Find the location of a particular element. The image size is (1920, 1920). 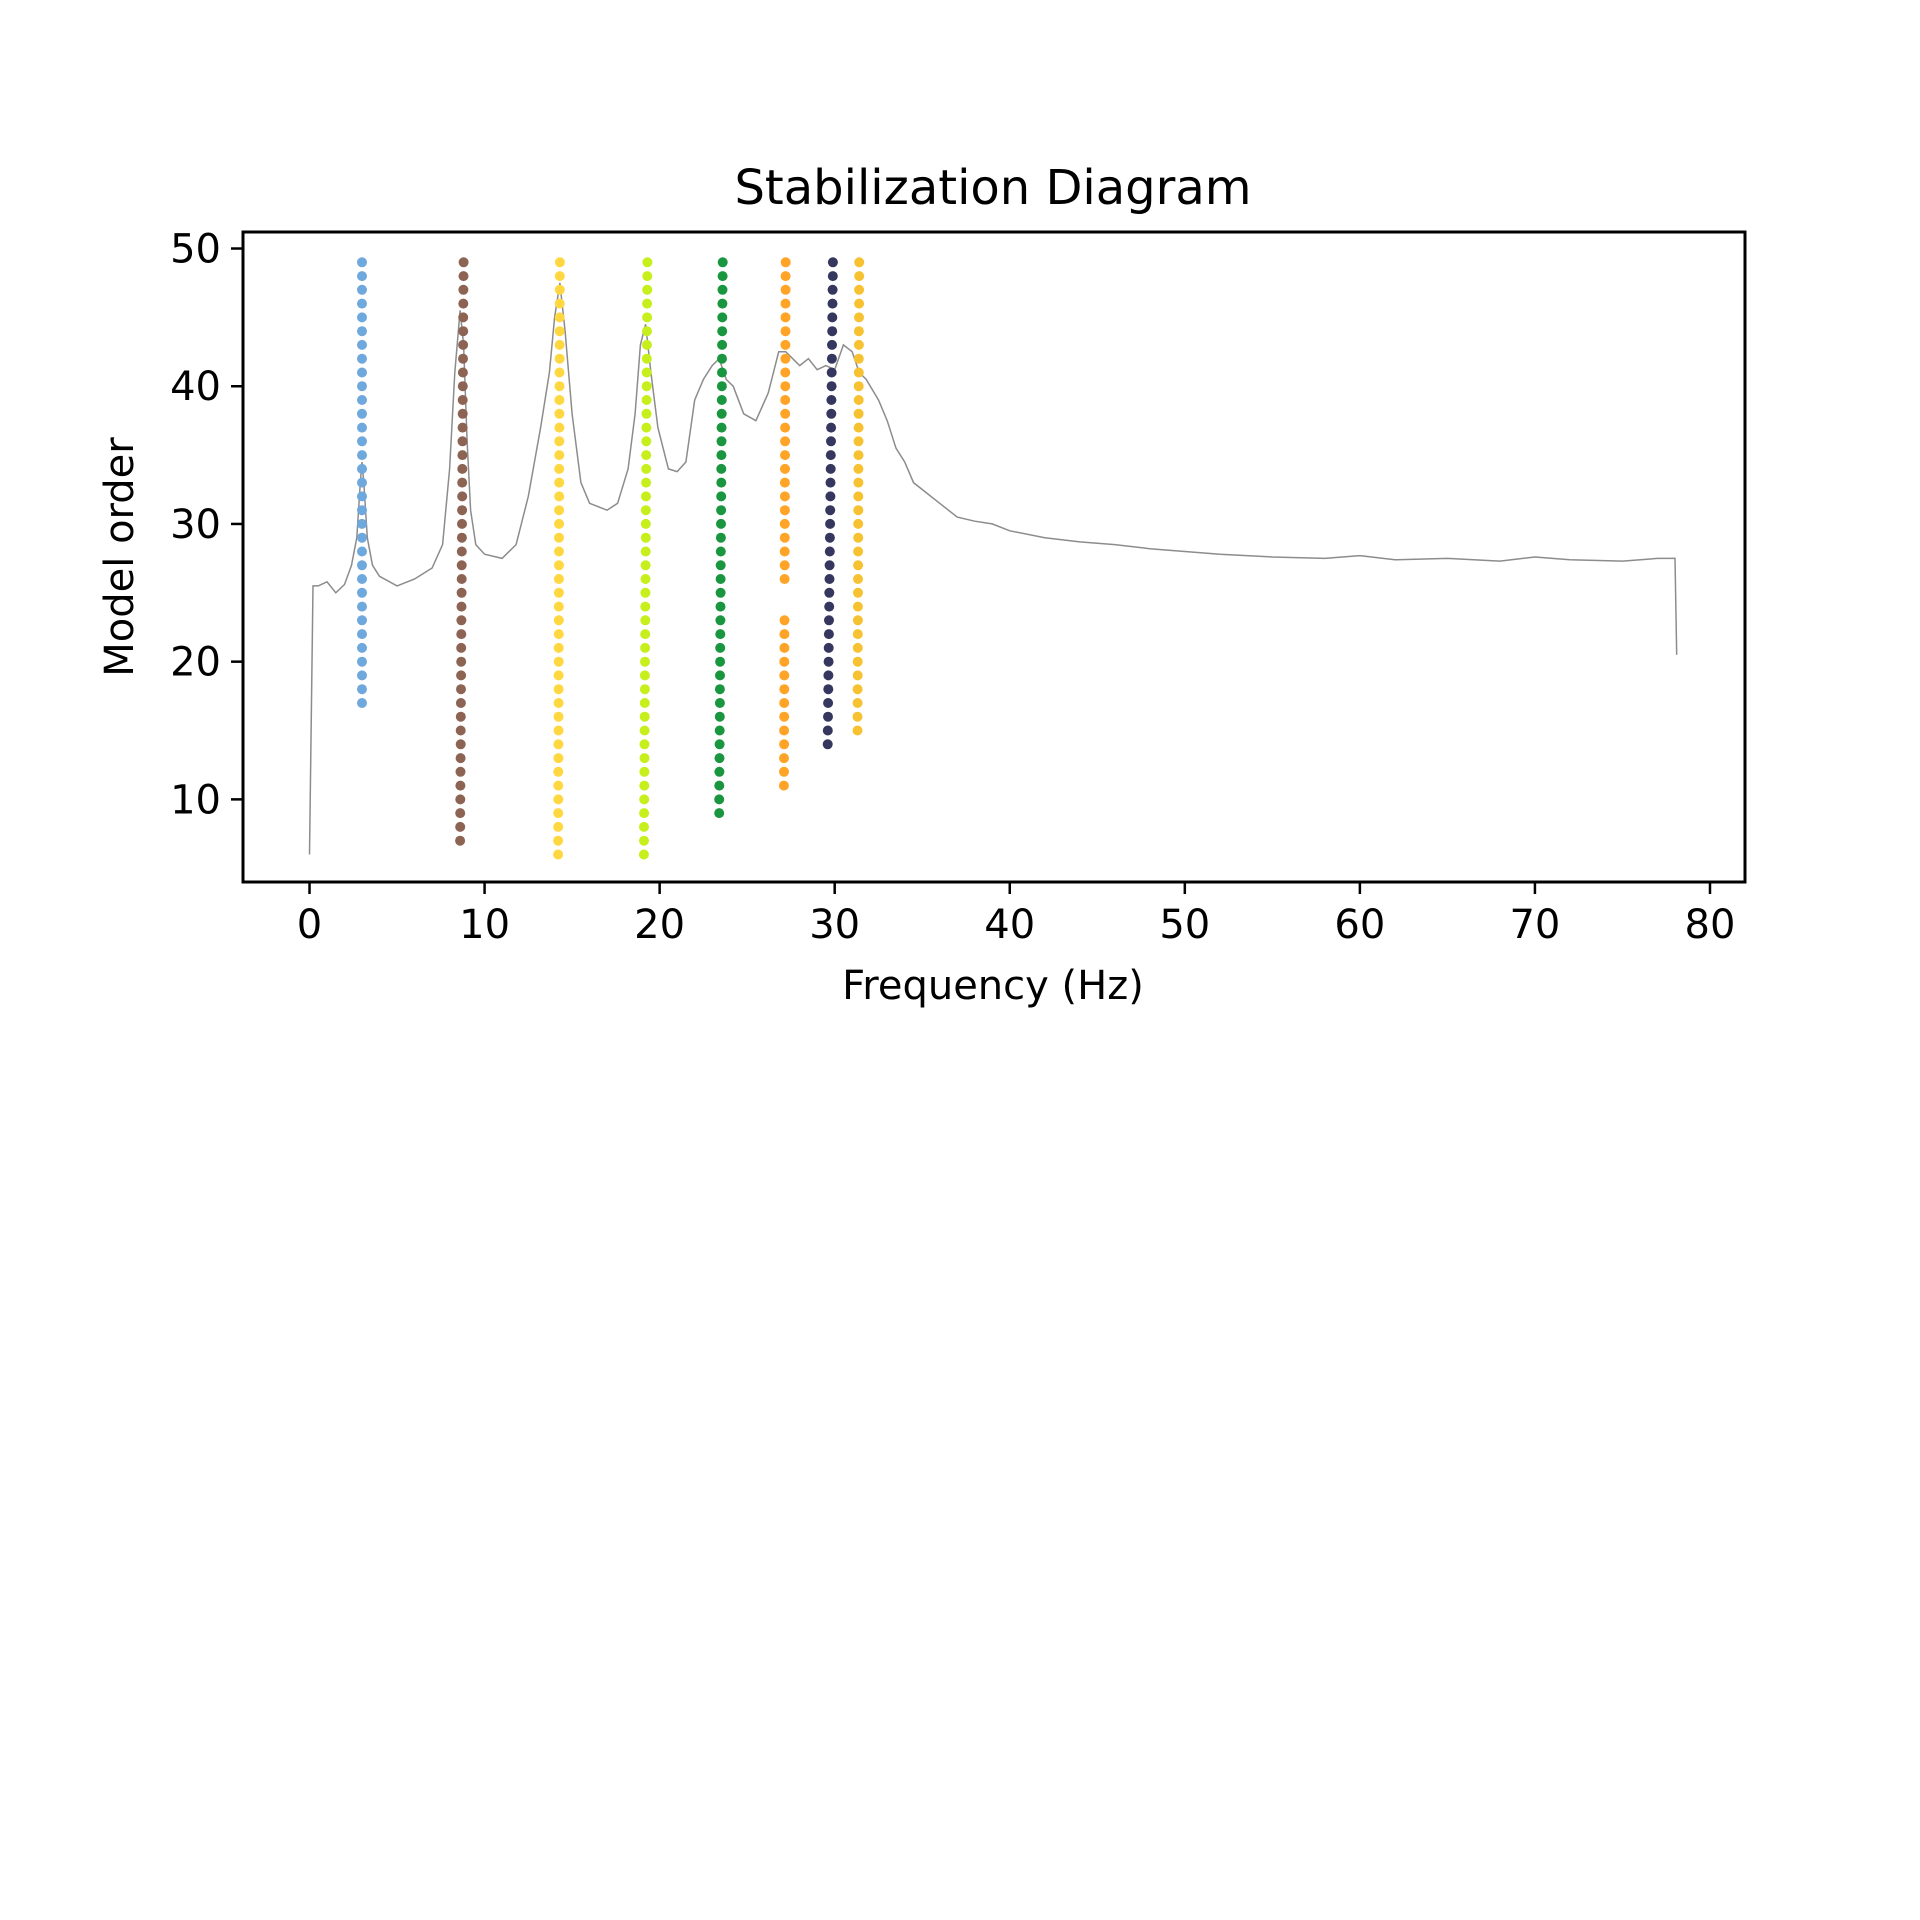

x-axis: 0 10 20 30 40 50 60 70 80 is located at coordinates (1016, 915).